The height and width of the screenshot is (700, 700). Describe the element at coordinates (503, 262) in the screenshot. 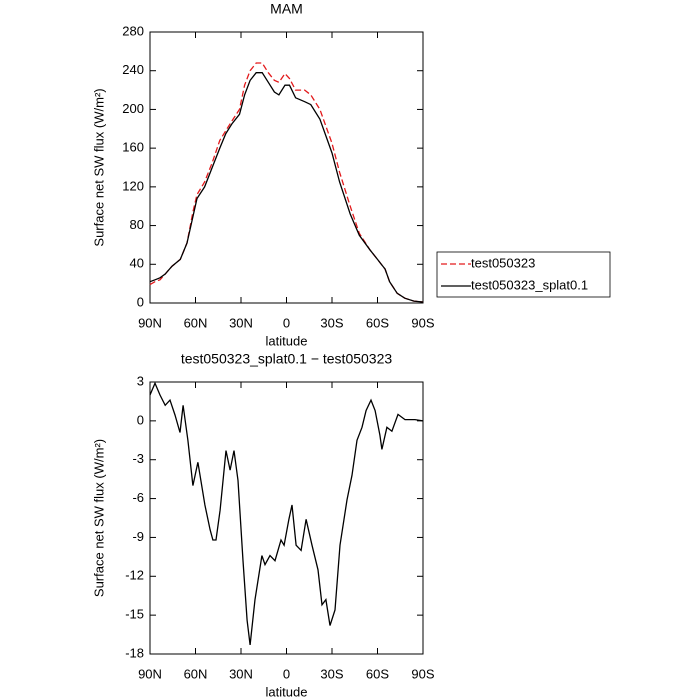

I see `legend-label: test050323` at that location.